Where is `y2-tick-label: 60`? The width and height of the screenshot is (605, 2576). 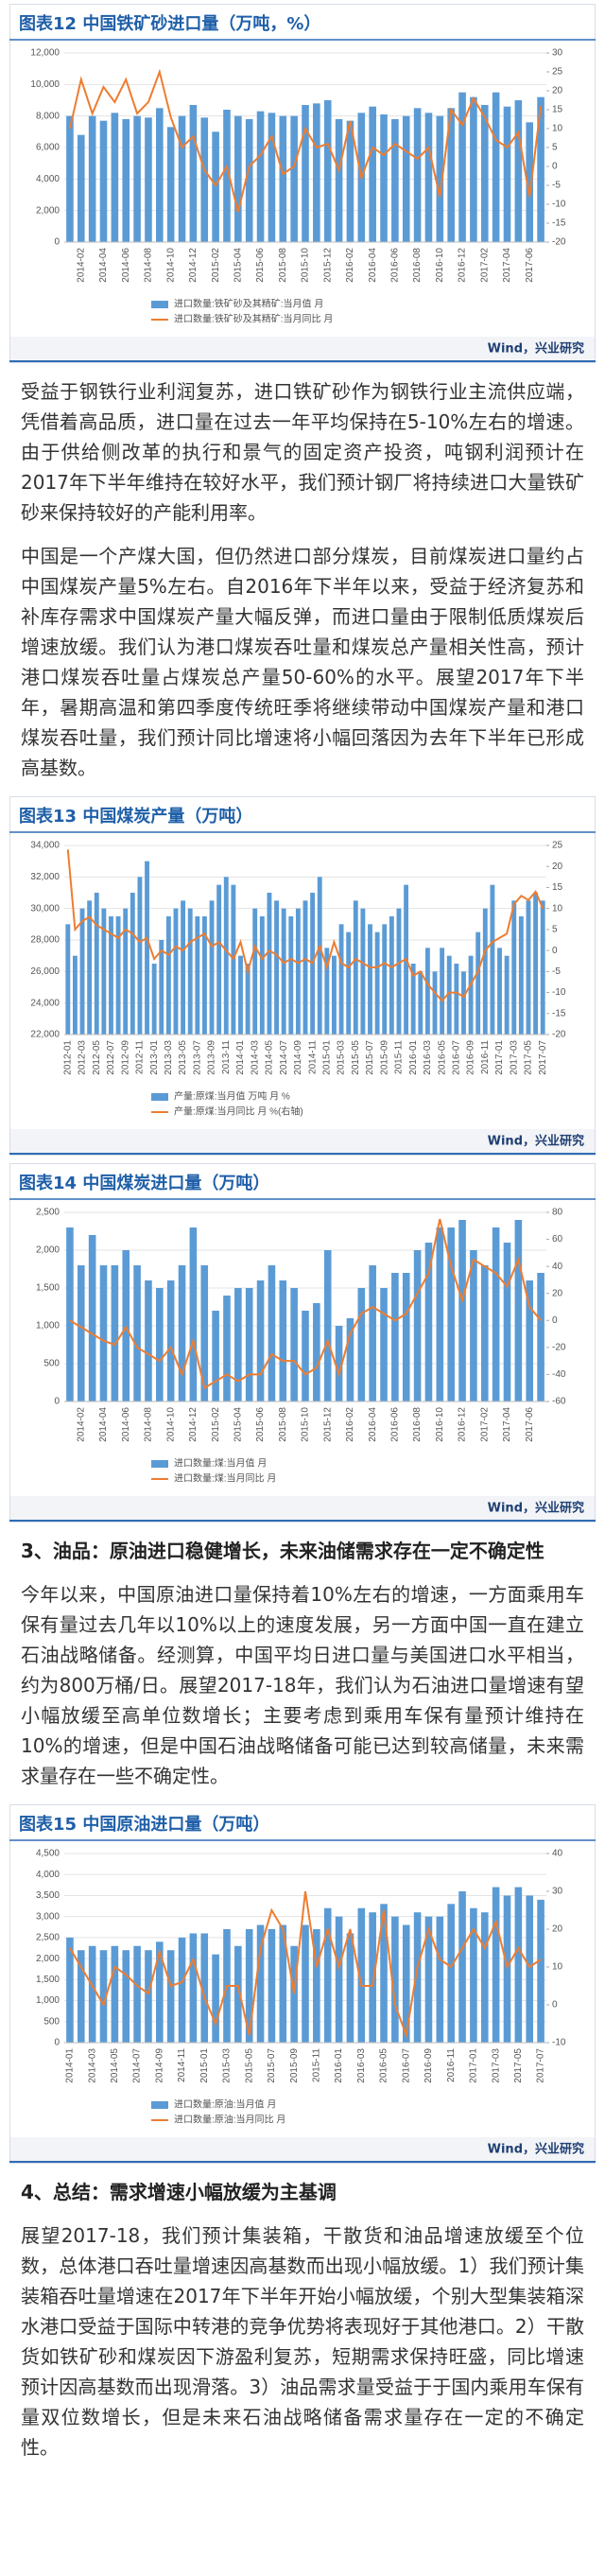
y2-tick-label: 60 is located at coordinates (557, 1239).